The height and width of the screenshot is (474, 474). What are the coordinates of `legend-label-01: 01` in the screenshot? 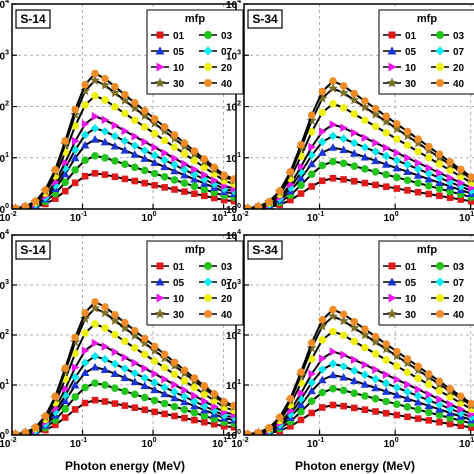 It's located at (411, 267).